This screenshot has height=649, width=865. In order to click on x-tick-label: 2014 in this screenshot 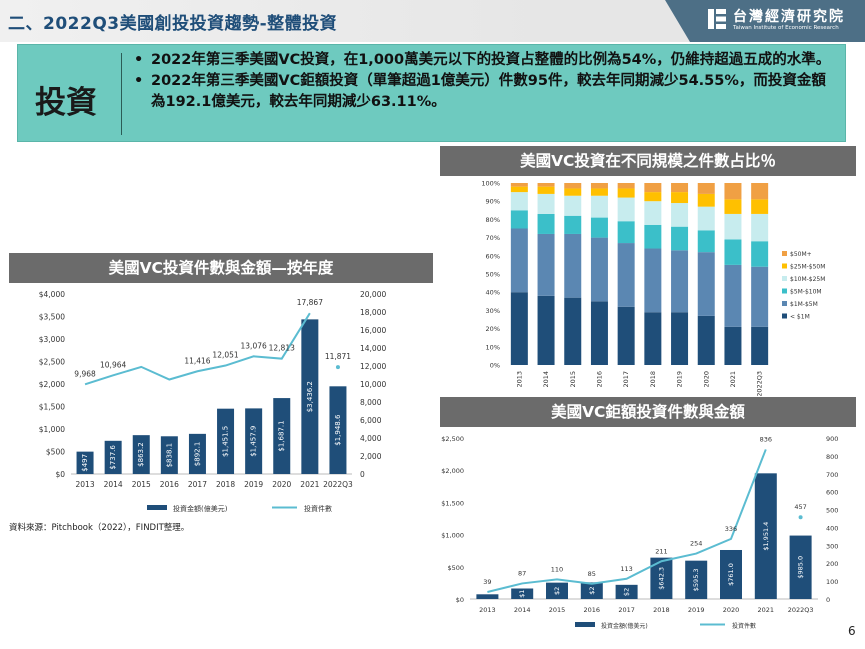, I will do `click(113, 484)`.